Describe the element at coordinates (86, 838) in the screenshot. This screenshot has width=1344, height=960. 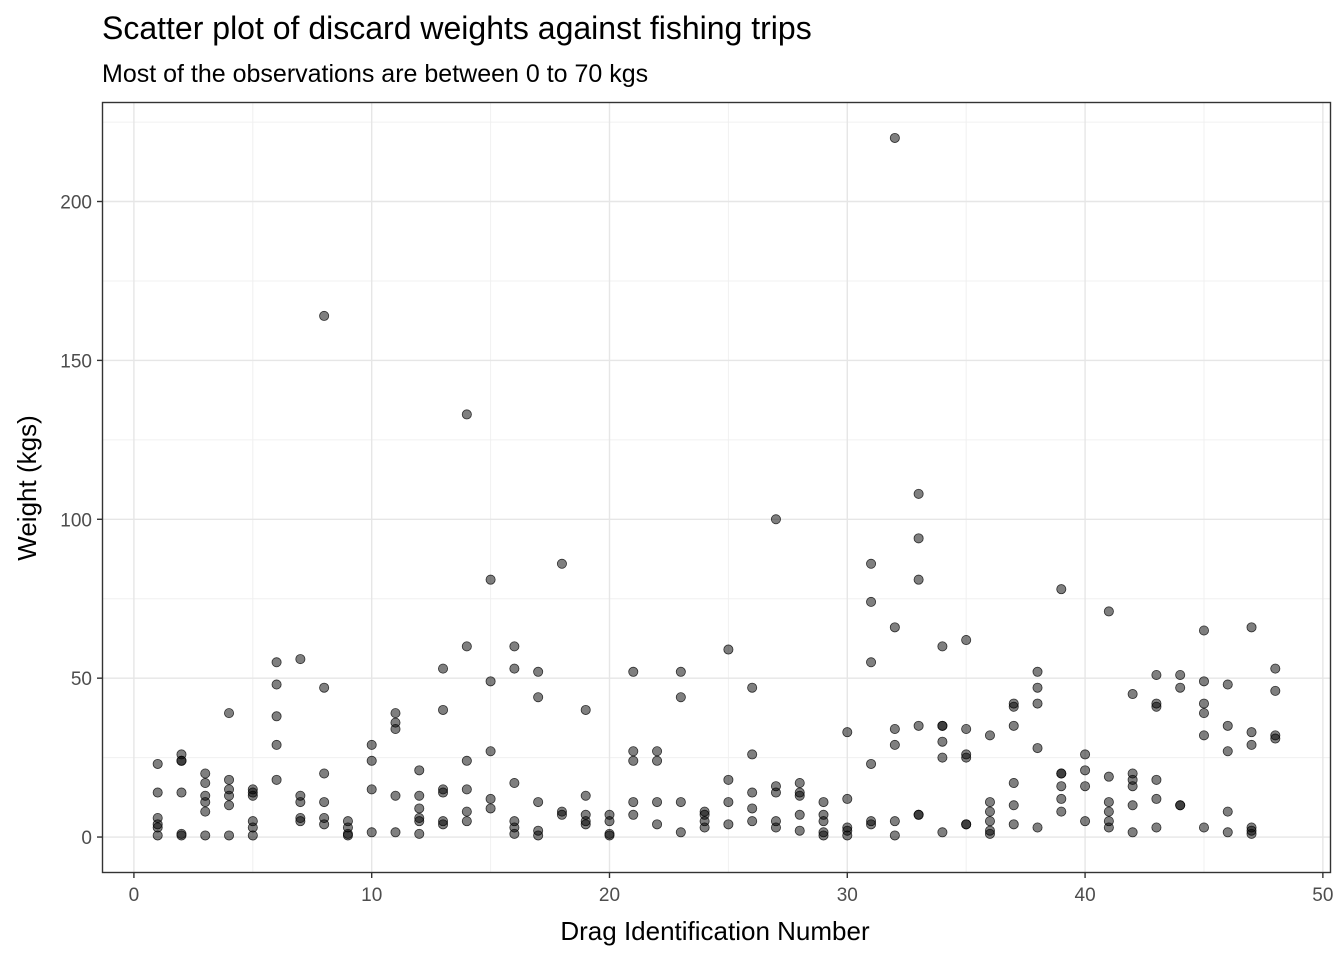
I see `y-tick-label: 0` at that location.